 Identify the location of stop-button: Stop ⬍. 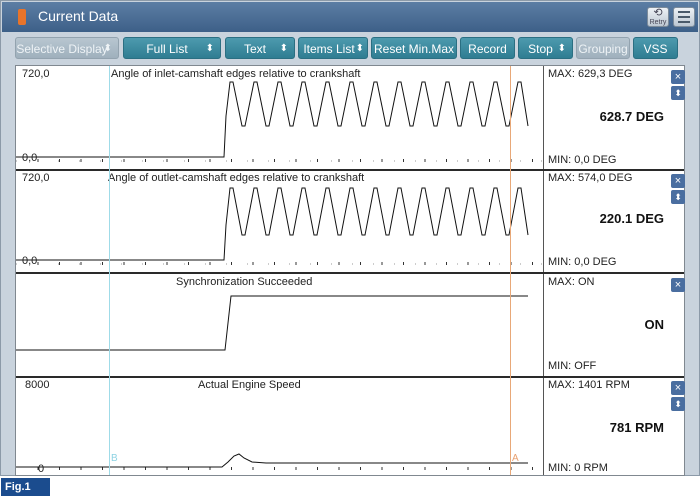
(545, 48).